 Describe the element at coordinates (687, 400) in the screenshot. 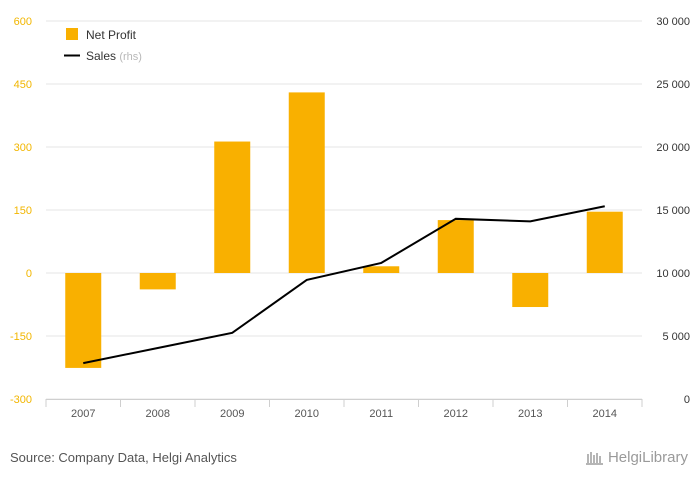

I see `y-right-tick-label: 0` at that location.